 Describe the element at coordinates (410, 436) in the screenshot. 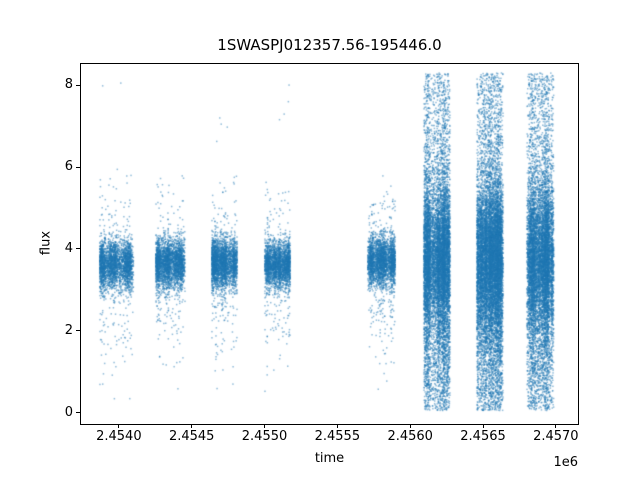

I see `x-tick-label: 2.4560` at that location.